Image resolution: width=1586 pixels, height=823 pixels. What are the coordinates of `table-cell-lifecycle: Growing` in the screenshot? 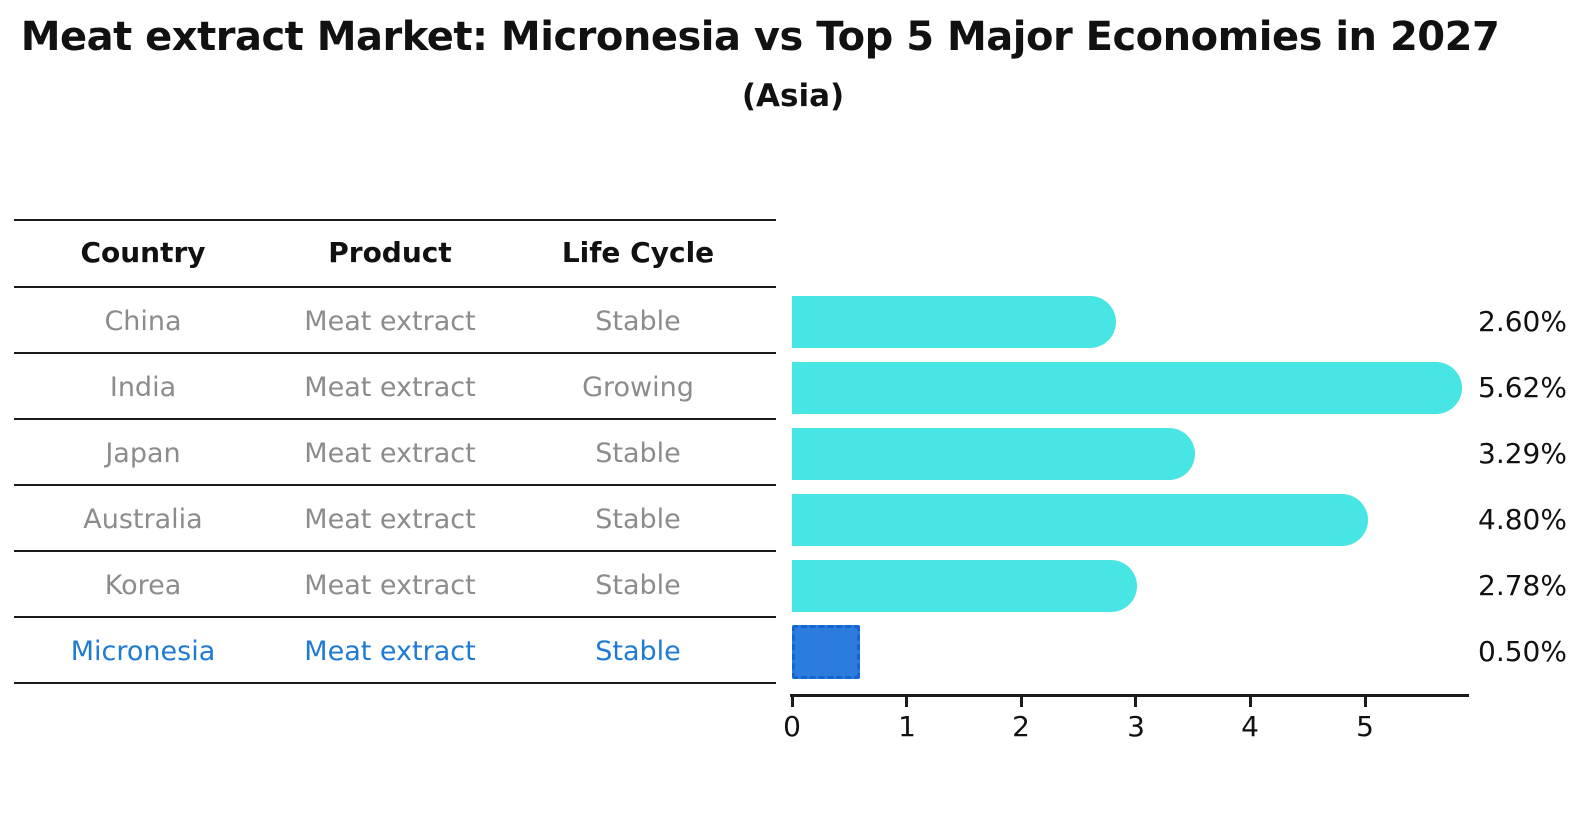 It's located at (638, 387).